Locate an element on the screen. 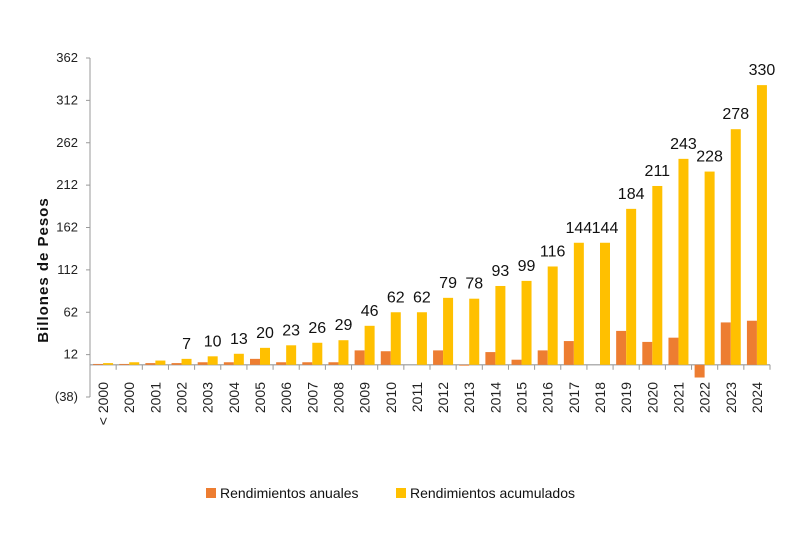 The width and height of the screenshot is (800, 533). y-tick-label: 362 is located at coordinates (67, 57).